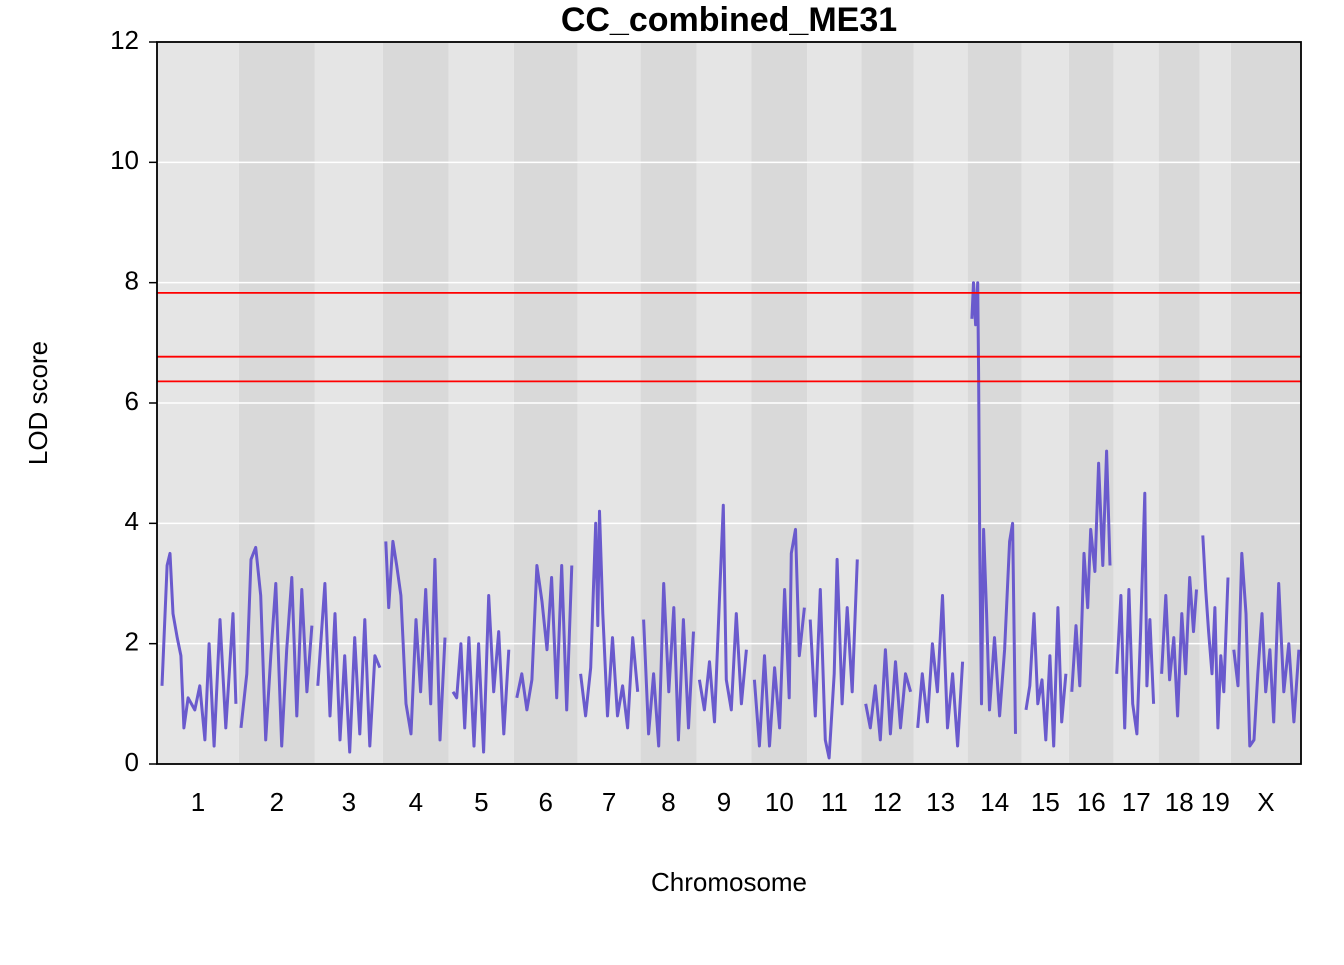 This screenshot has width=1344, height=965. What do you see at coordinates (668, 802) in the screenshot?
I see `x-tick-label: 8` at bounding box center [668, 802].